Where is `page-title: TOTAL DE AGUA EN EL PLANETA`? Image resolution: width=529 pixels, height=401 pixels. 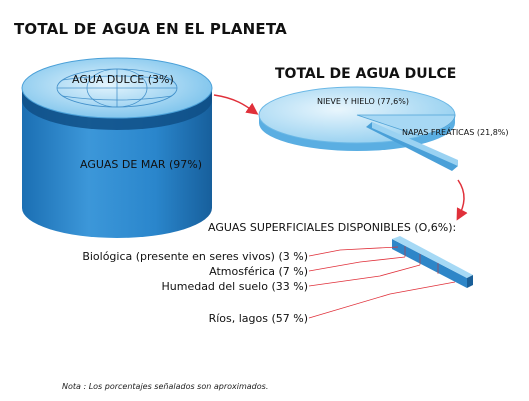 page-title: TOTAL DE AGUA EN EL PLANETA is located at coordinates (150, 29).